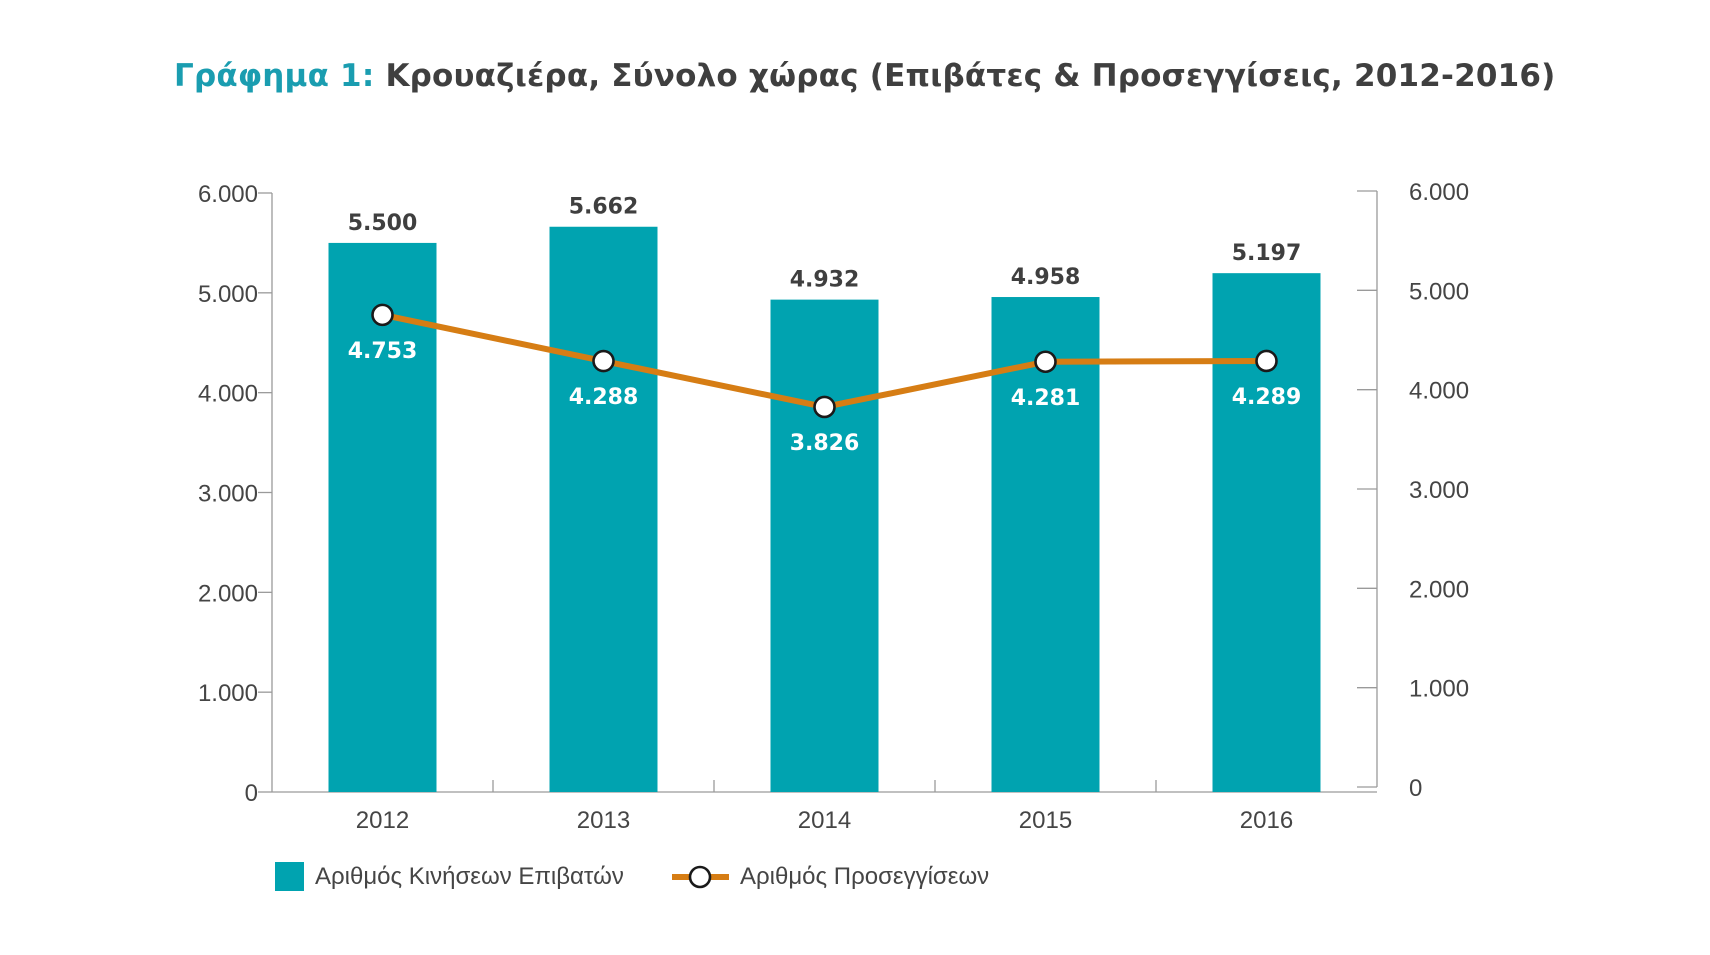  What do you see at coordinates (1045, 820) in the screenshot?
I see `x-axis-tick-label: 2015` at bounding box center [1045, 820].